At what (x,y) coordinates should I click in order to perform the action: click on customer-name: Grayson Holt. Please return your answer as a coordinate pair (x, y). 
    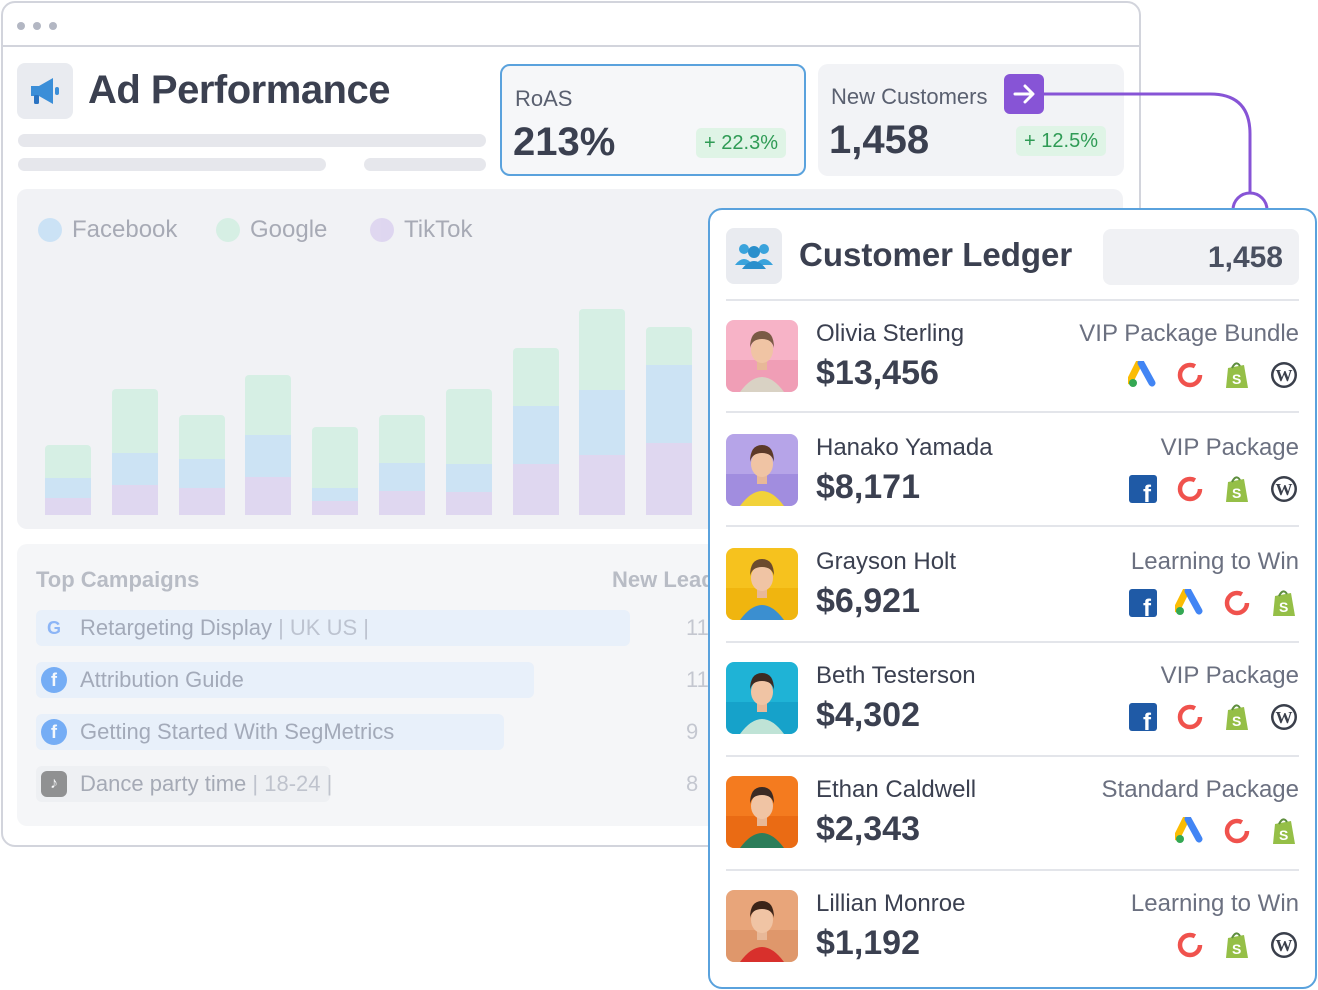
    Looking at the image, I should click on (886, 561).